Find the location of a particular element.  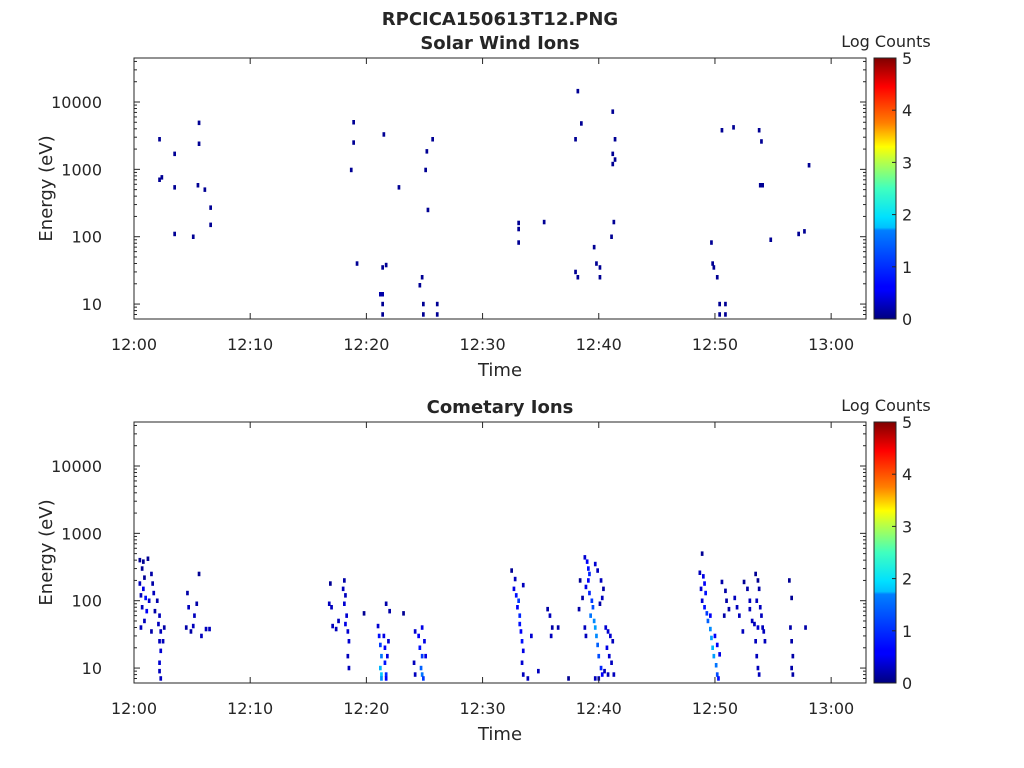

colorbar-tick-label: 1 is located at coordinates (907, 631).